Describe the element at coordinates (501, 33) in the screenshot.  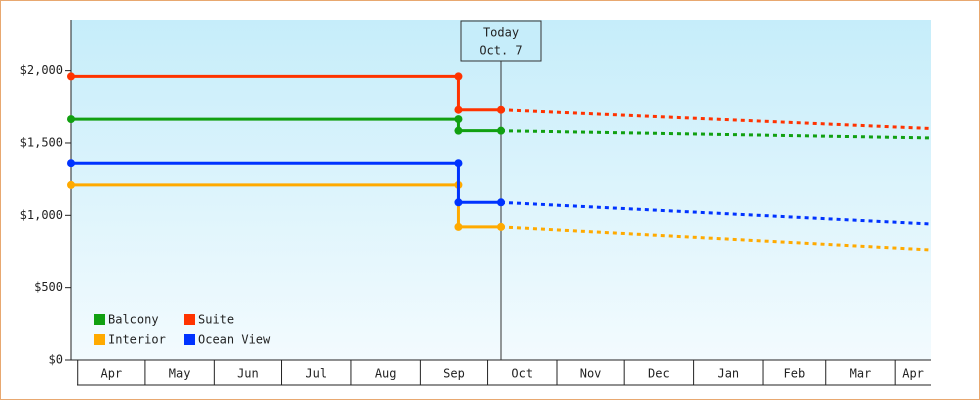
I see `today-label: Today` at that location.